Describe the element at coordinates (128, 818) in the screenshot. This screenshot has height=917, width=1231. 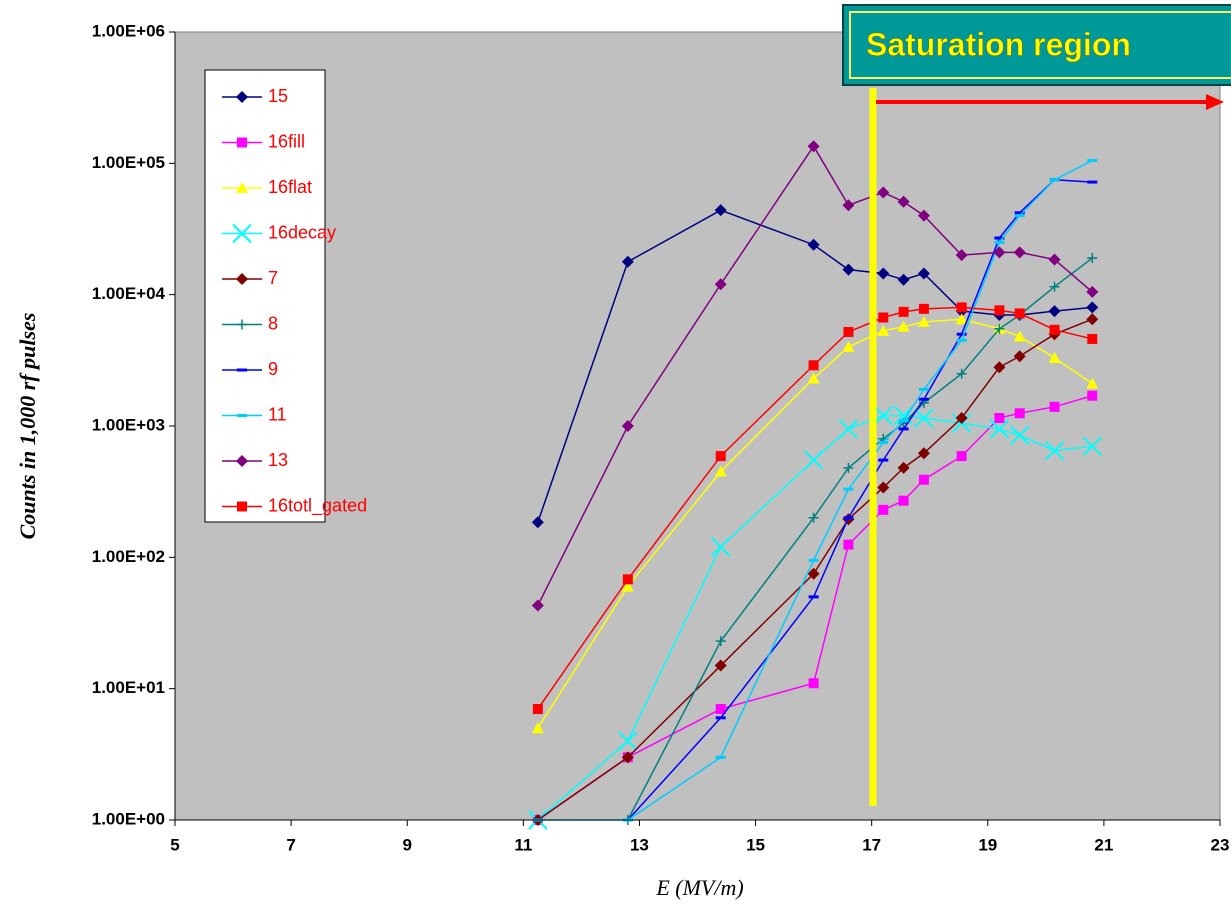
I see `y-tick-label: 1.00E+00` at that location.